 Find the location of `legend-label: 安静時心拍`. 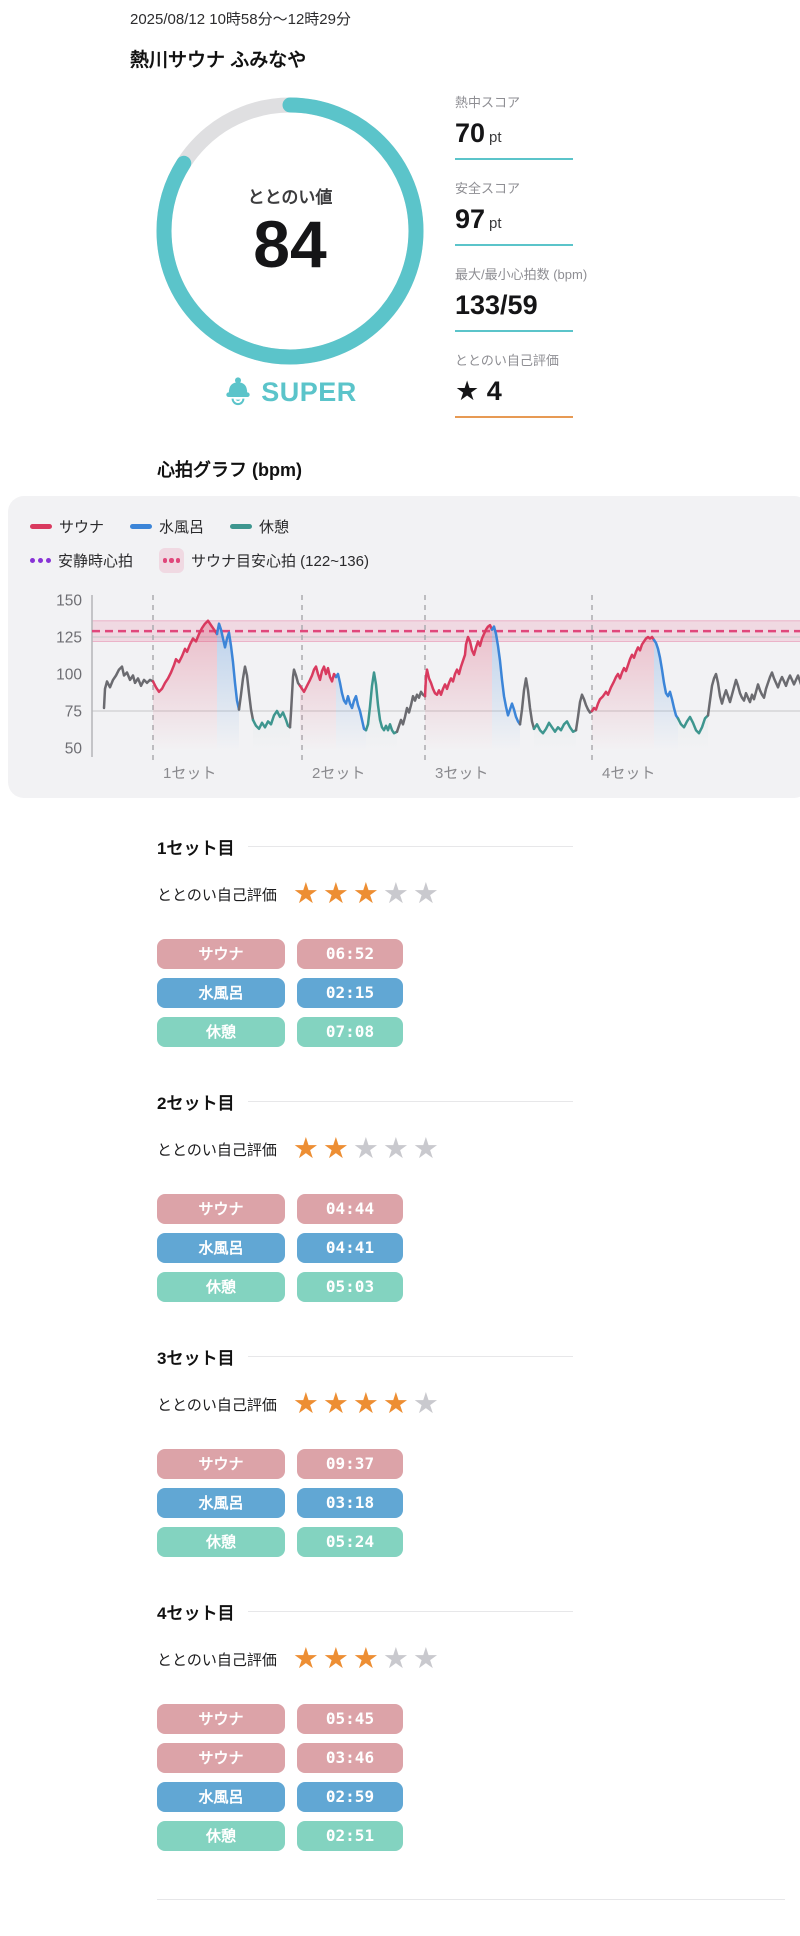

legend-label: 安静時心拍 is located at coordinates (96, 561).